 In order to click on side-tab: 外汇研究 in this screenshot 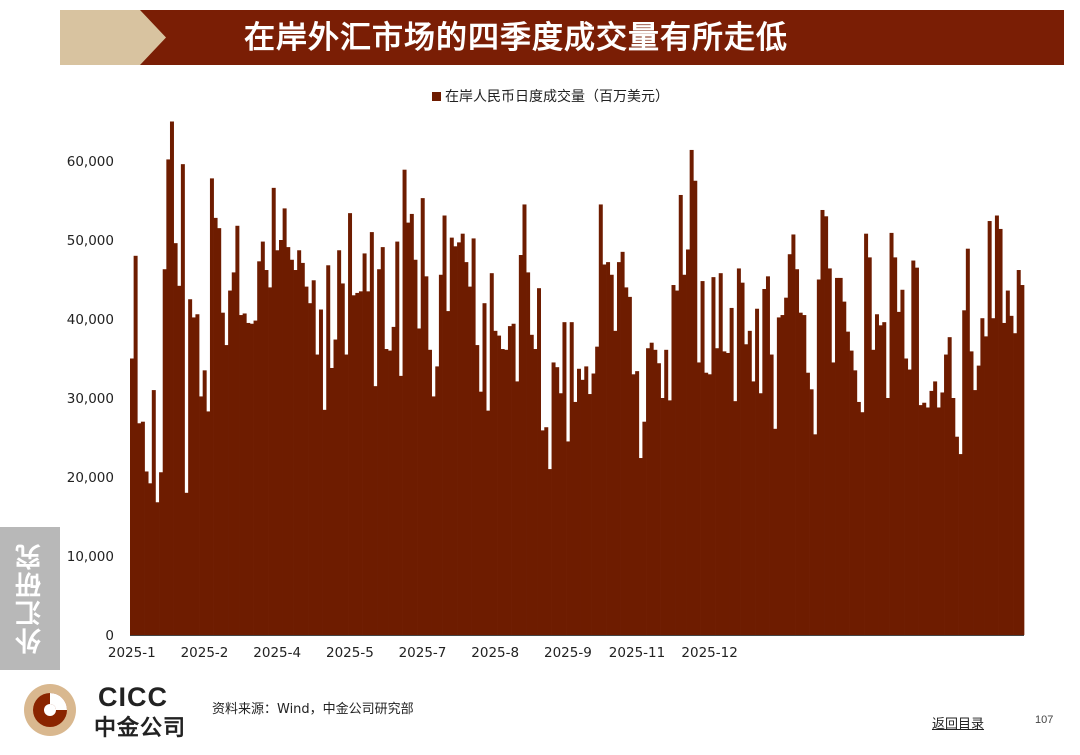, I will do `click(30, 598)`.